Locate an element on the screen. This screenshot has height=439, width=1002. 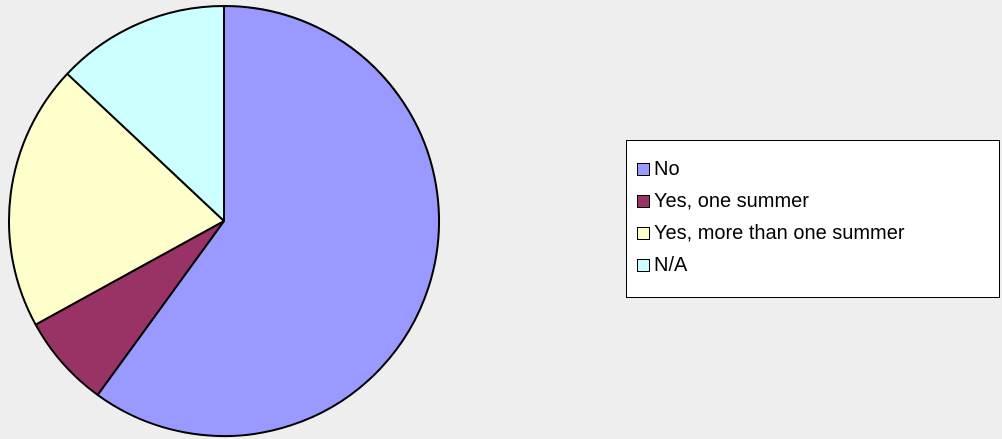
pie-slice-yes-more-than-one-summer is located at coordinates (116, 199).